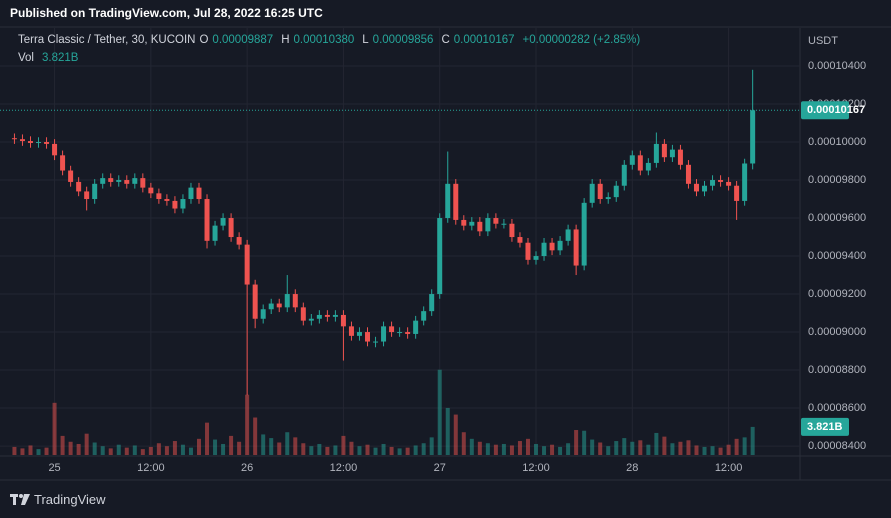 This screenshot has height=518, width=891. I want to click on logo, so click(20, 499).